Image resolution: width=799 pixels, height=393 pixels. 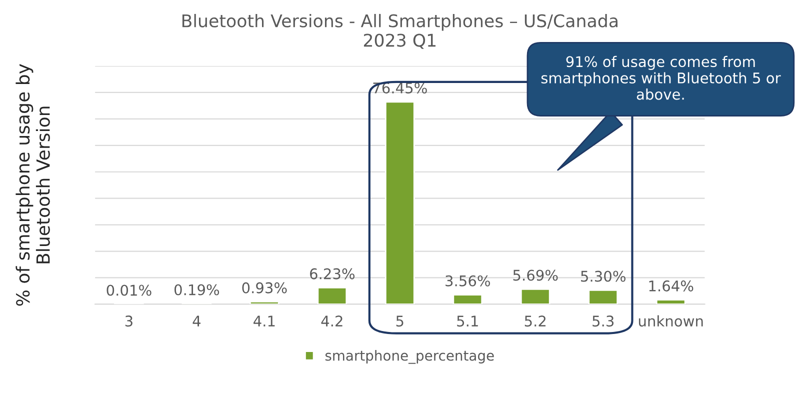 What do you see at coordinates (661, 78) in the screenshot?
I see `annotation: 91% of usage comes from smartphones with Bluetooth 5 or above.` at bounding box center [661, 78].